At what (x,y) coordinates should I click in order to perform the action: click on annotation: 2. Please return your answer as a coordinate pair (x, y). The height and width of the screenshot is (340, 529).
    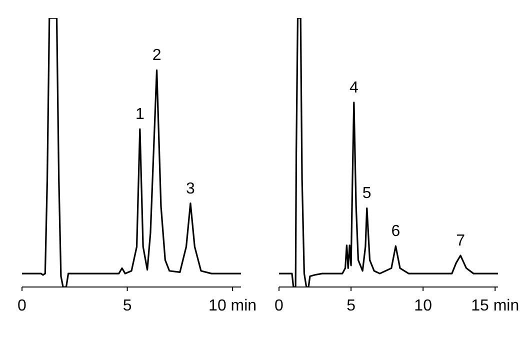
    Looking at the image, I should click on (157, 55).